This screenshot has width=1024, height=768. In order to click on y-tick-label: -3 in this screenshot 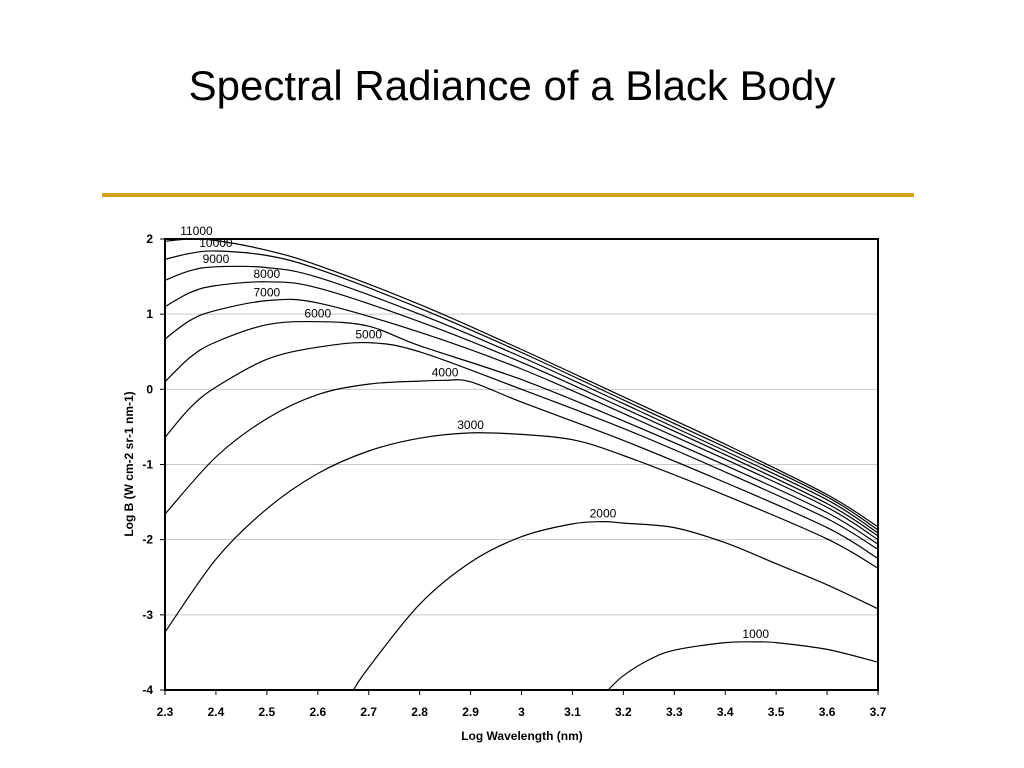, I will do `click(147, 615)`.